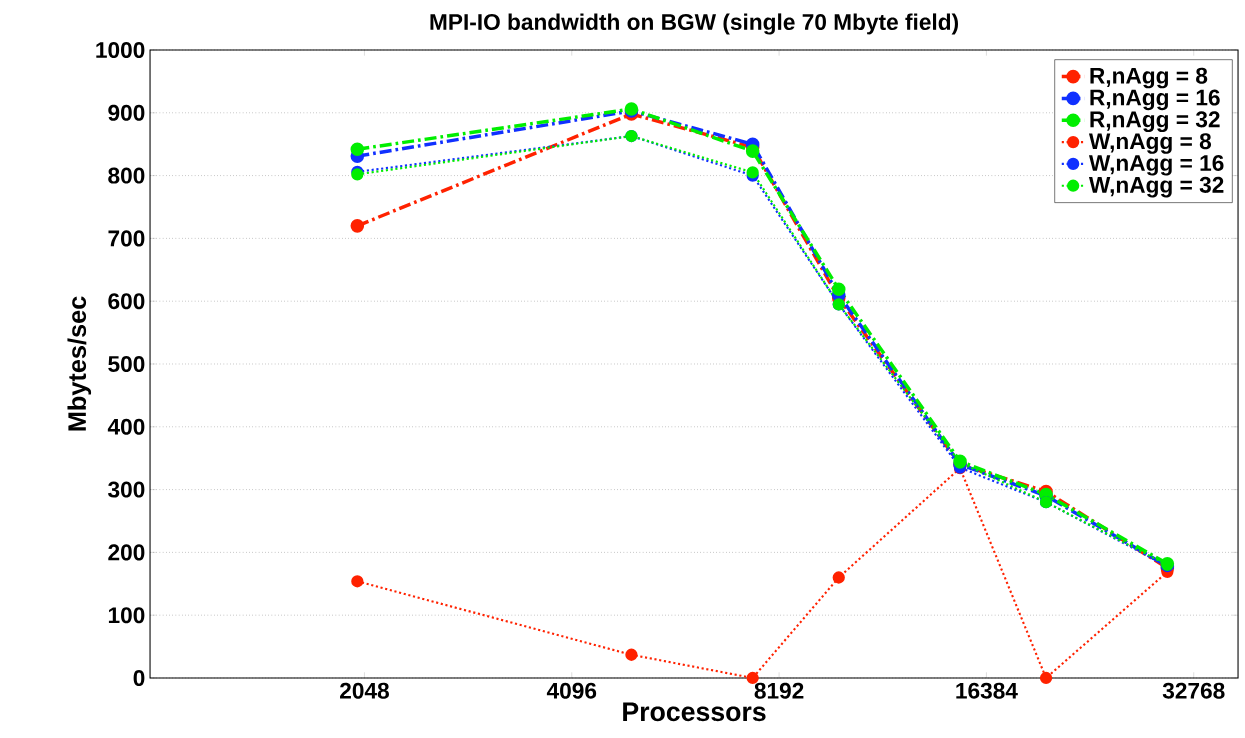 Image resolution: width=1245 pixels, height=738 pixels. I want to click on y-tick-label: 900, so click(126, 112).